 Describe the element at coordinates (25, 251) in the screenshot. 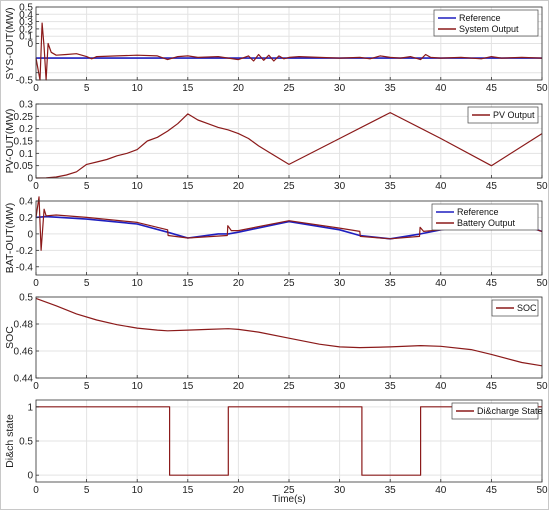

I see `y-tick-label: -0.2` at that location.